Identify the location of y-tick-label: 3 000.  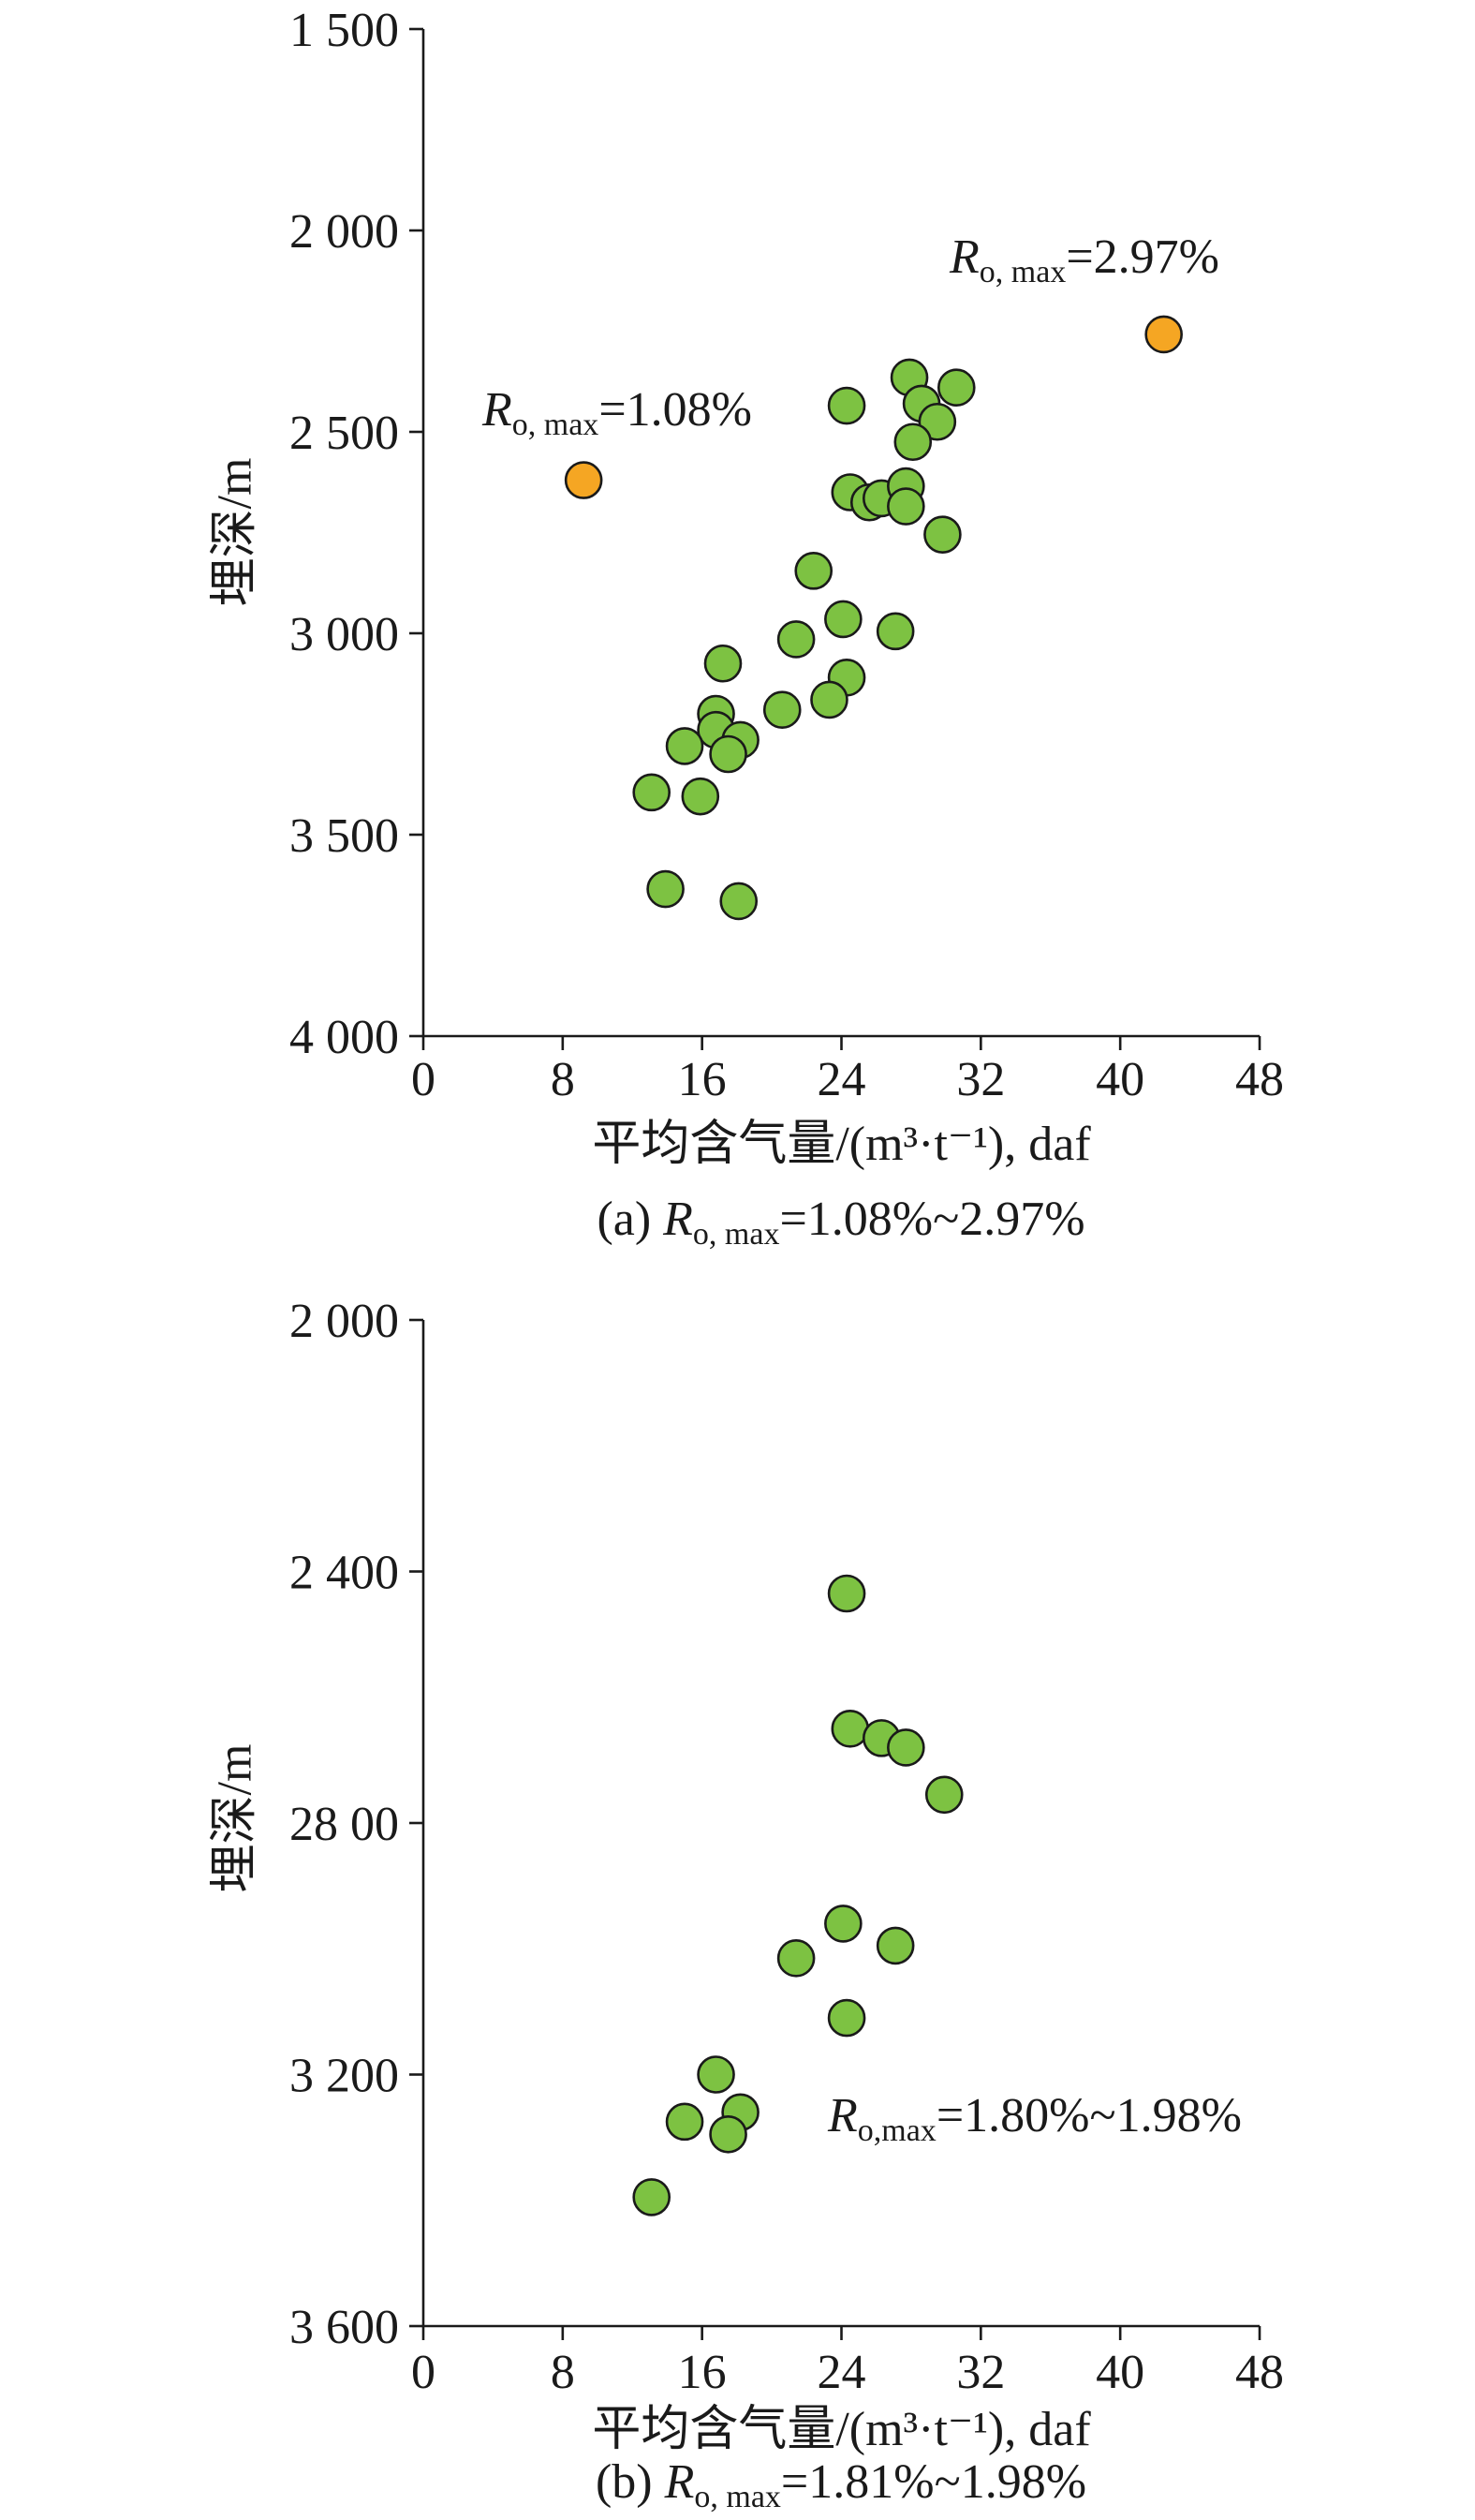
(344, 634).